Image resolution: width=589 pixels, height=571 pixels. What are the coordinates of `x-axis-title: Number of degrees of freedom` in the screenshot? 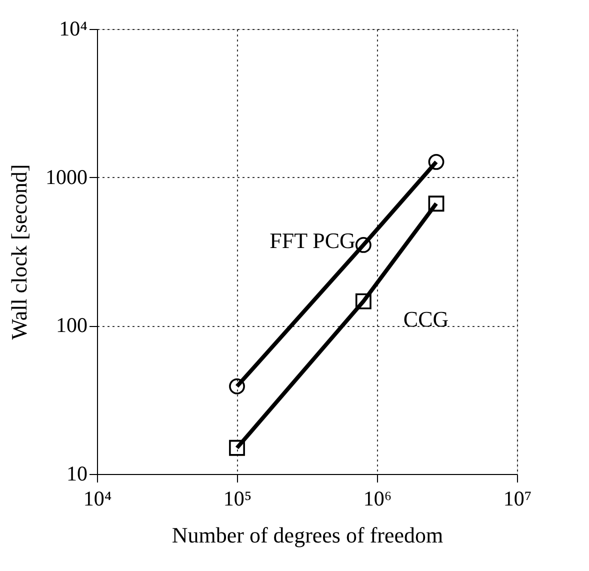 It's located at (308, 535).